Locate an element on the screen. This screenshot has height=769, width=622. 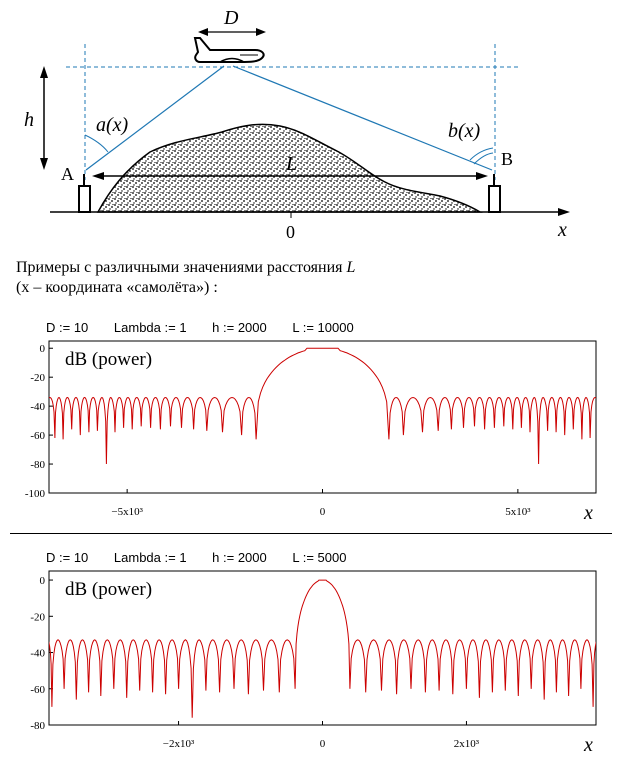
label-L: L is located at coordinates (291, 164).